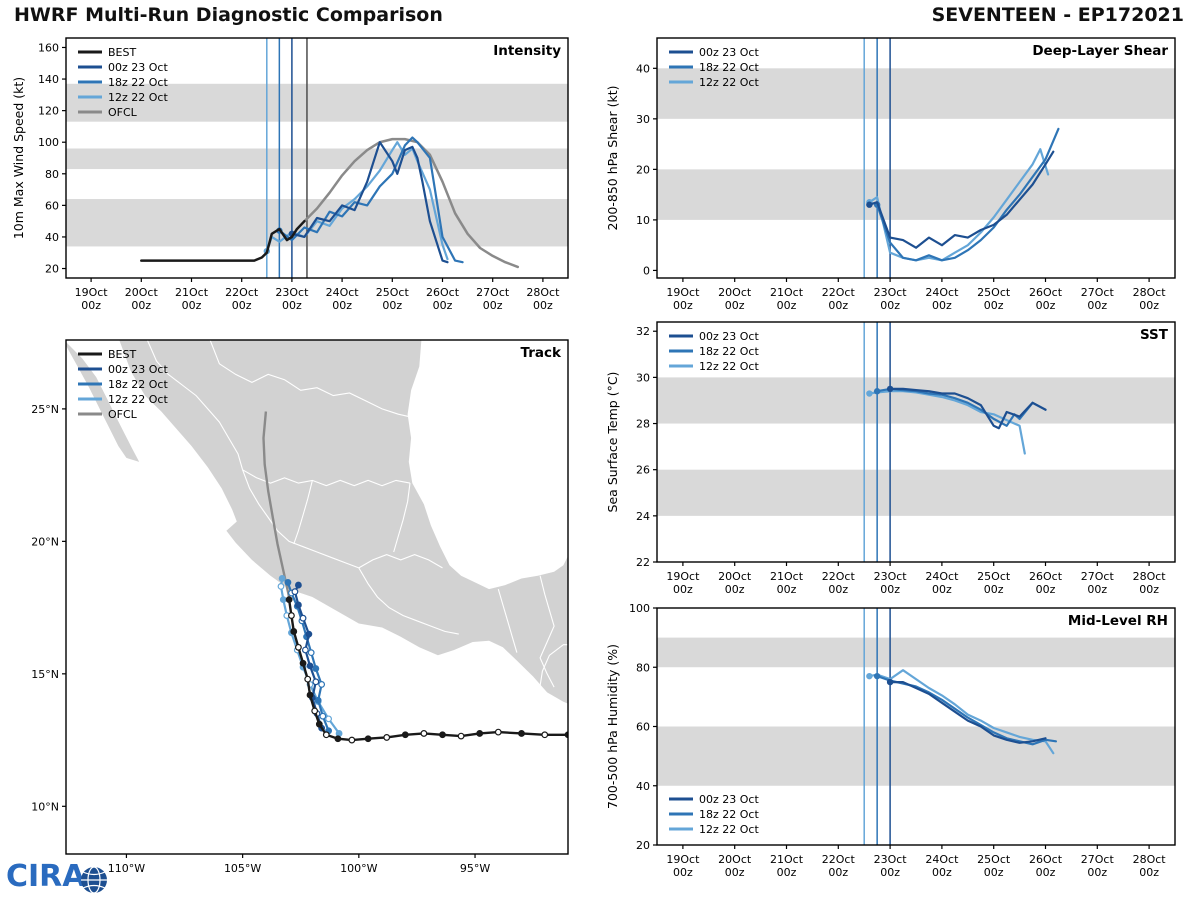  What do you see at coordinates (643, 727) in the screenshot?
I see `y-tick-label: 60` at bounding box center [643, 727].